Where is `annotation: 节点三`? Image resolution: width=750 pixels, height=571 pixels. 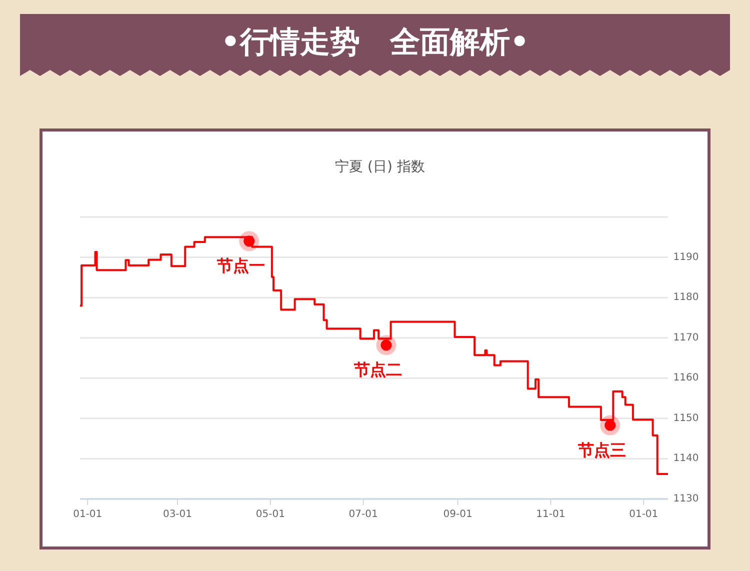
annotation: 节点三 is located at coordinates (601, 450).